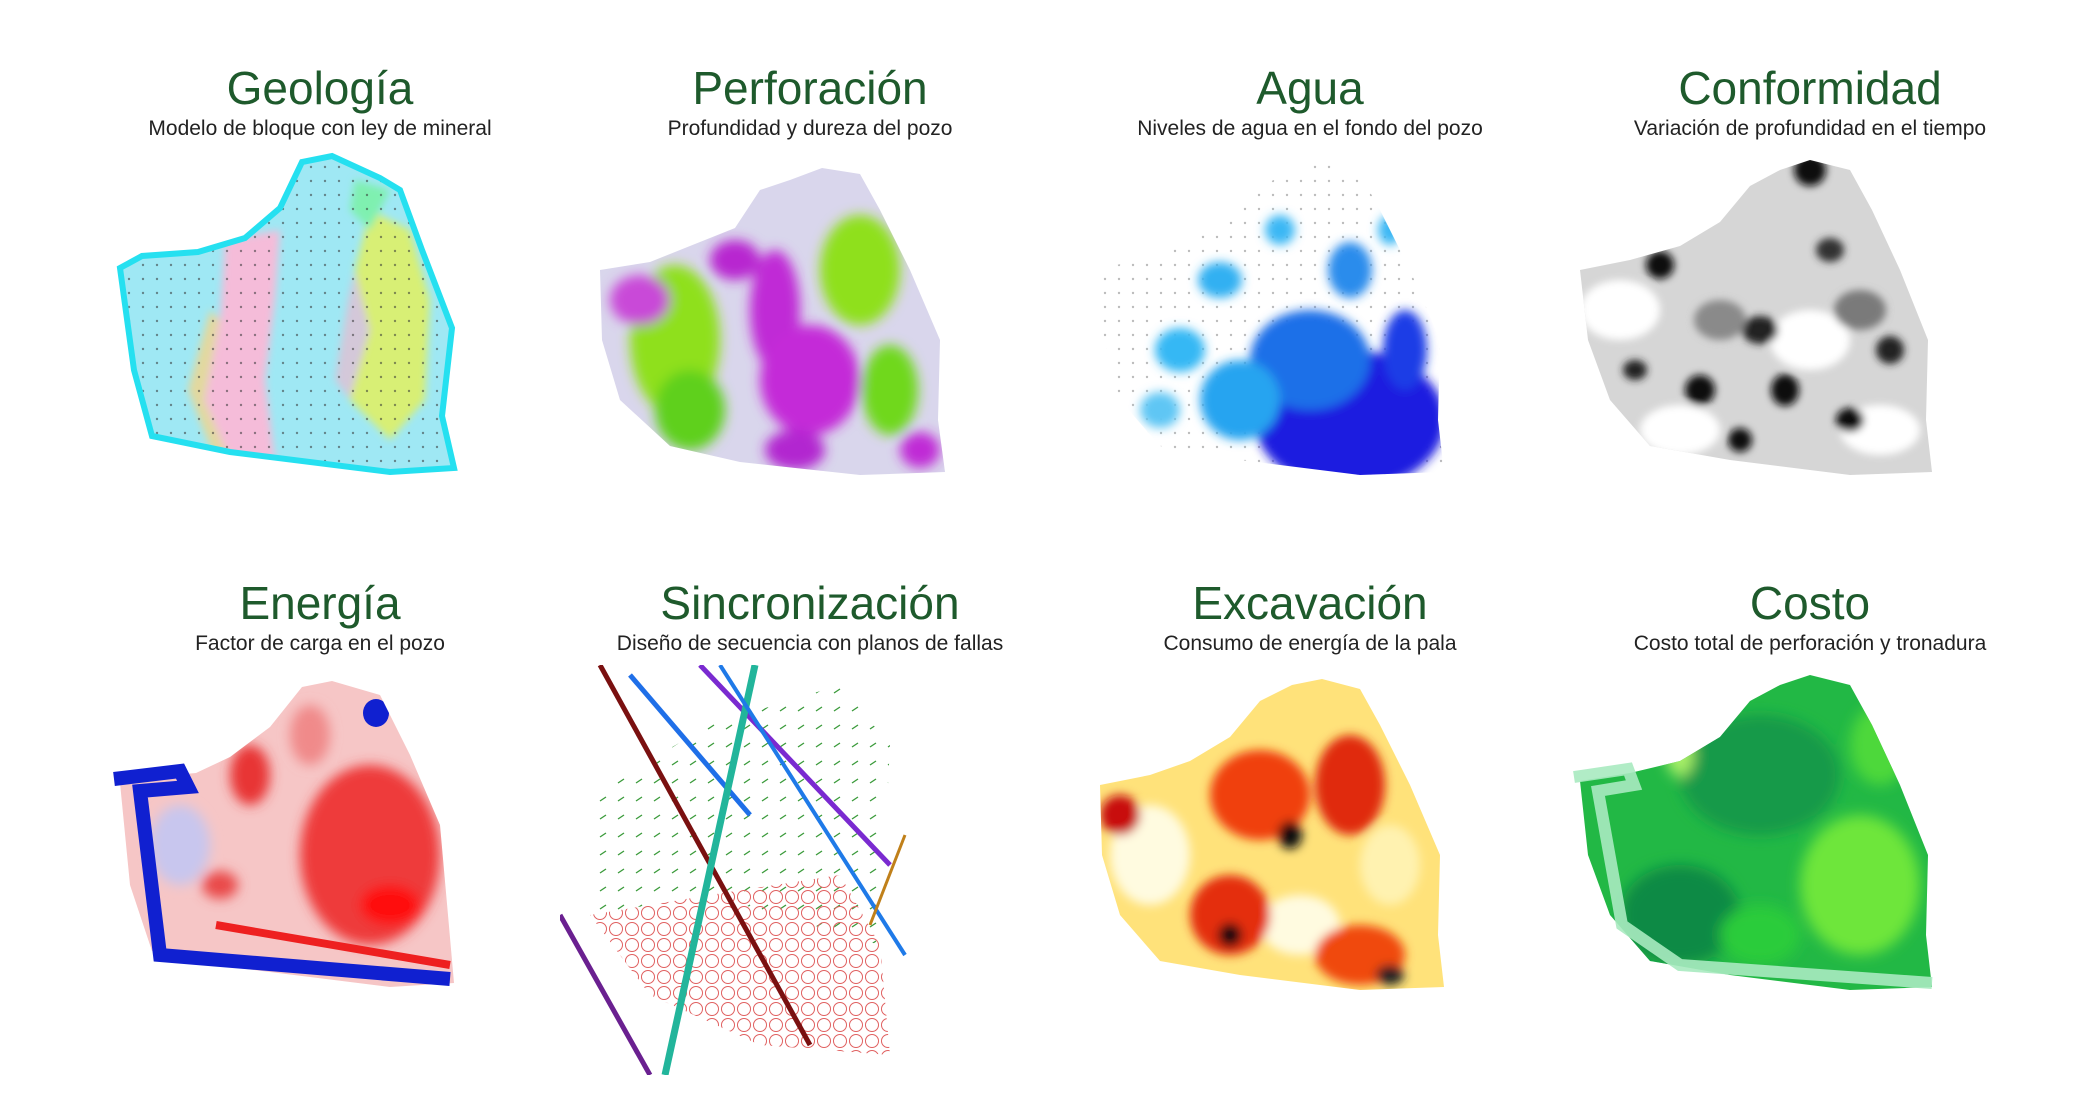  What do you see at coordinates (1753, 832) in the screenshot?
I see `cost-heatmap` at bounding box center [1753, 832].